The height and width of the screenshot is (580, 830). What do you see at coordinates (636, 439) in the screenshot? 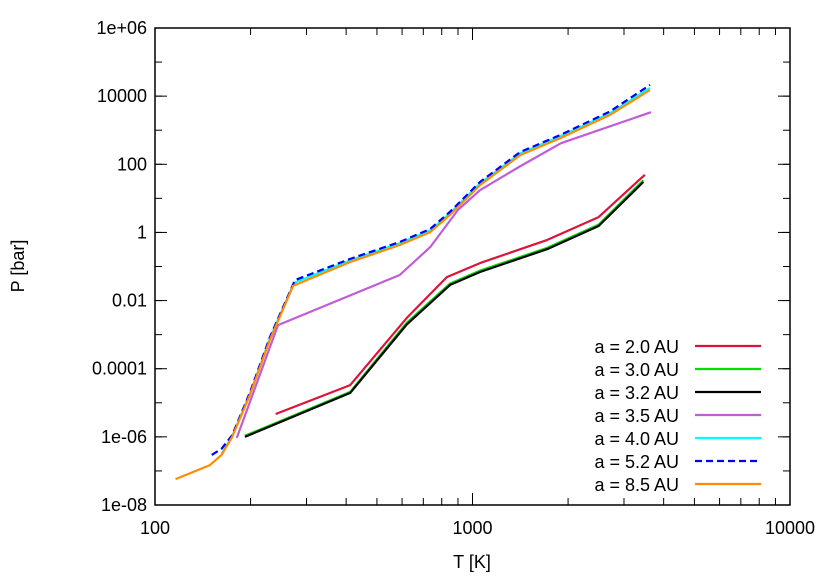
I see `legend-label: a = 4.0 AU` at bounding box center [636, 439].